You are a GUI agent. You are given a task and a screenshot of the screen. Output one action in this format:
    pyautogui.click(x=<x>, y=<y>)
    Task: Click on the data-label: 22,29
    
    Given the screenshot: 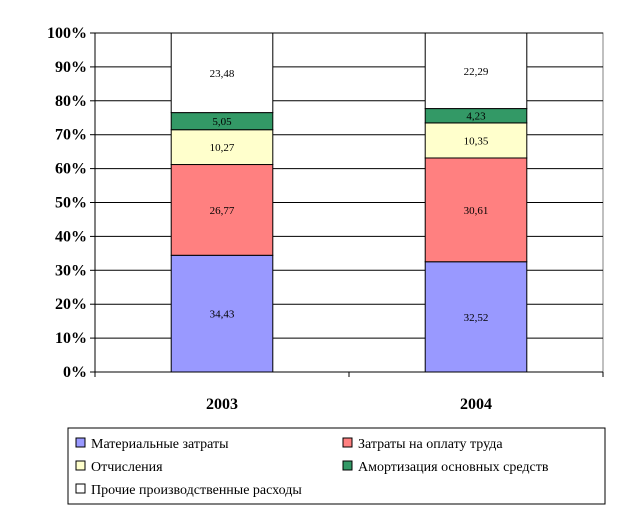 What is the action you would take?
    pyautogui.click(x=476, y=72)
    